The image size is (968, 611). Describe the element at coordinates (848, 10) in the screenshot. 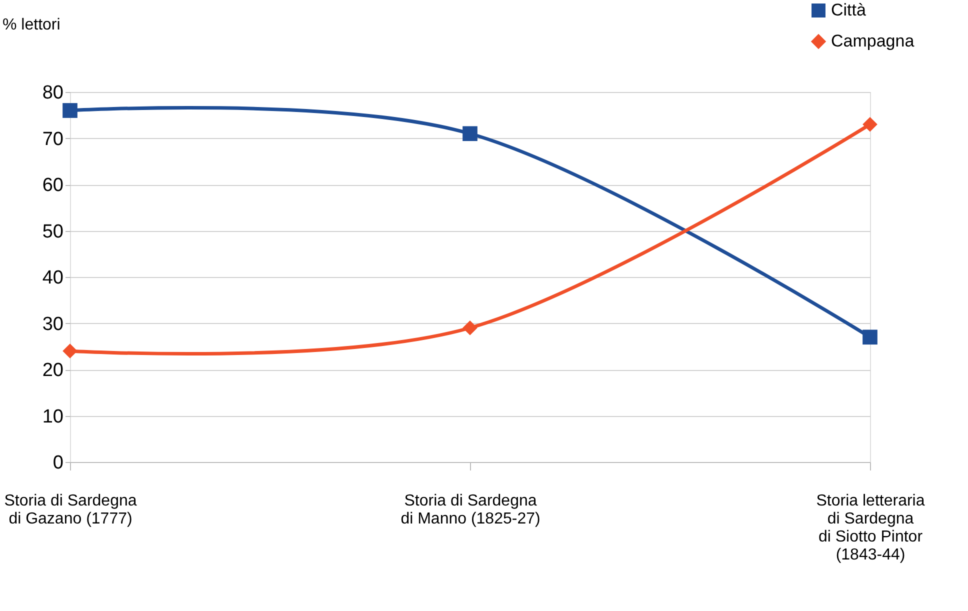

I see `legend-label: Città` at that location.